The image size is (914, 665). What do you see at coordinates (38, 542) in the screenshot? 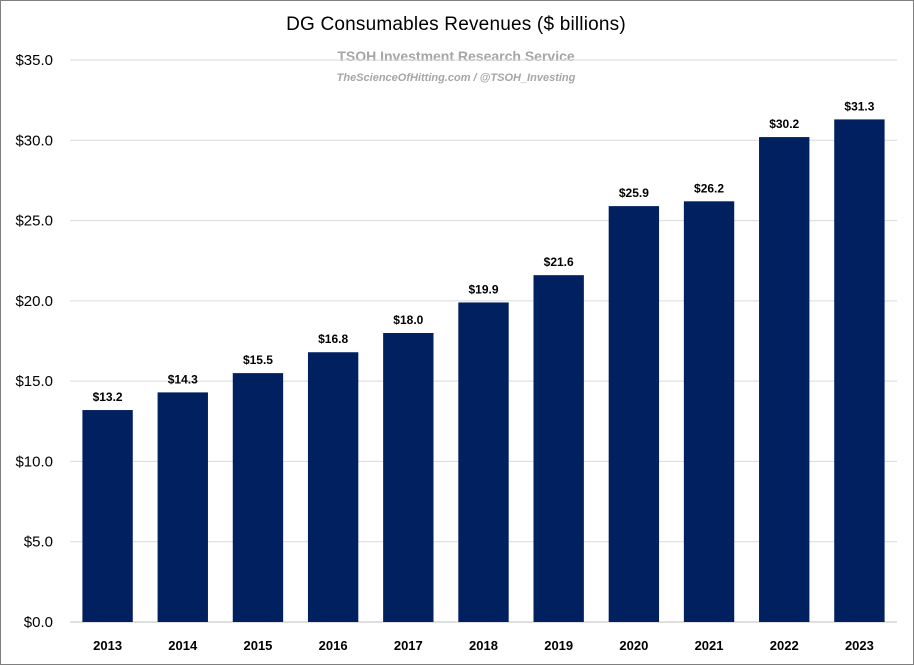
I see `y-tick-label: $5.0` at bounding box center [38, 542].